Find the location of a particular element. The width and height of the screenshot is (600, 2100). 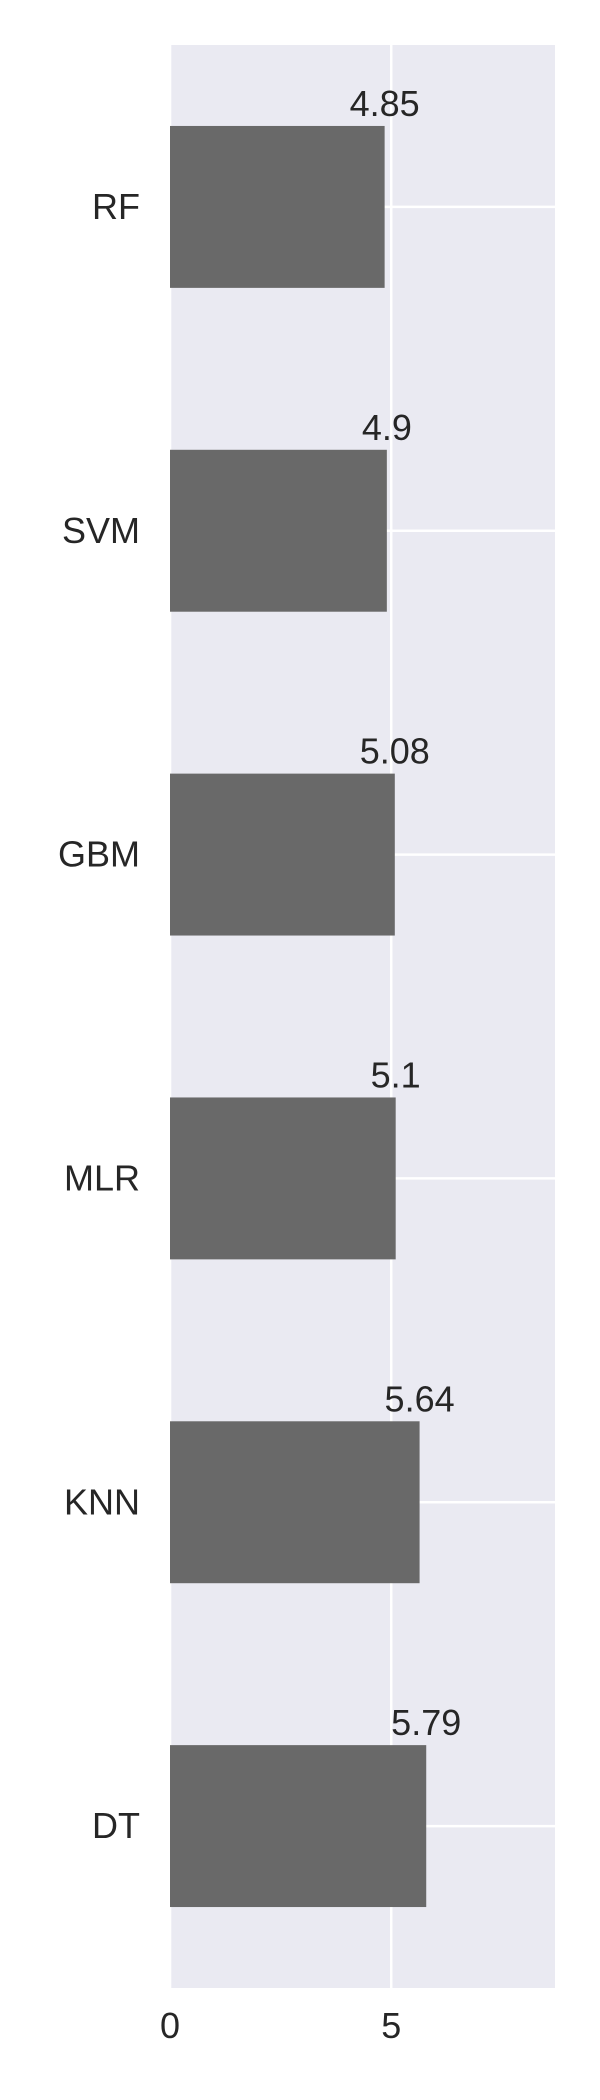

data-label-rf: 4.85 is located at coordinates (385, 103).